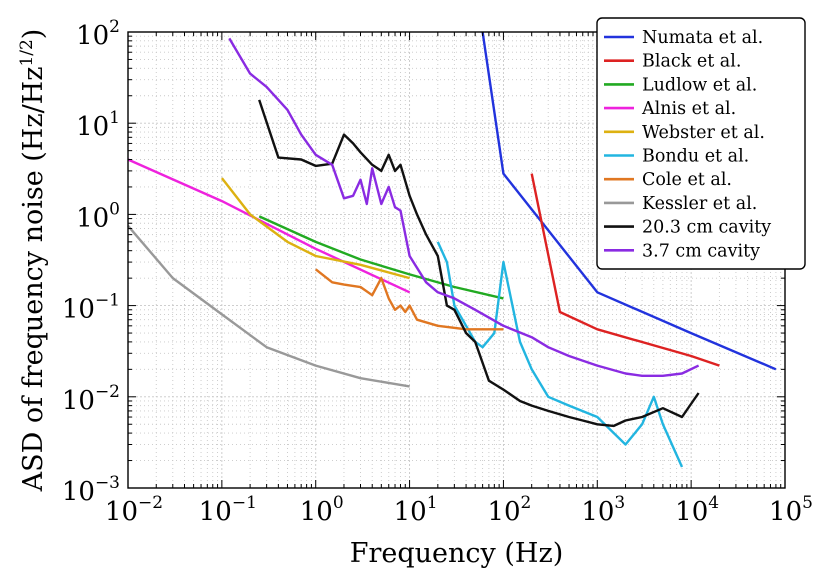 Image resolution: width=830 pixels, height=578 pixels. I want to click on y-axis-label-exponent: 1/2, so click(27, 52).